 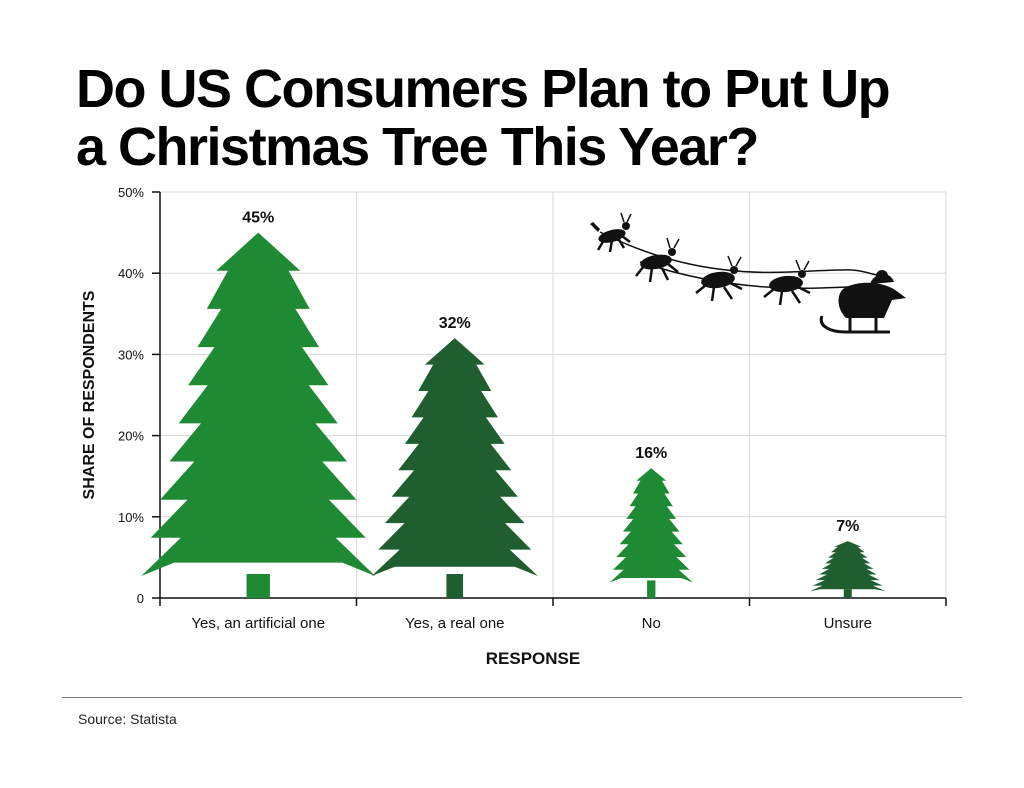 I want to click on y-axis-title: SHARE OF RESPONDENTS, so click(x=89, y=394).